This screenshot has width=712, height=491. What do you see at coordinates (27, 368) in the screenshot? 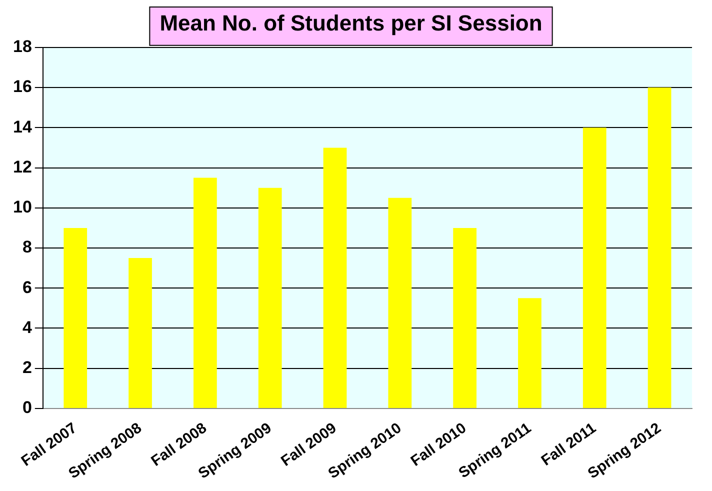
I see `y-tick-label: 2` at bounding box center [27, 368].